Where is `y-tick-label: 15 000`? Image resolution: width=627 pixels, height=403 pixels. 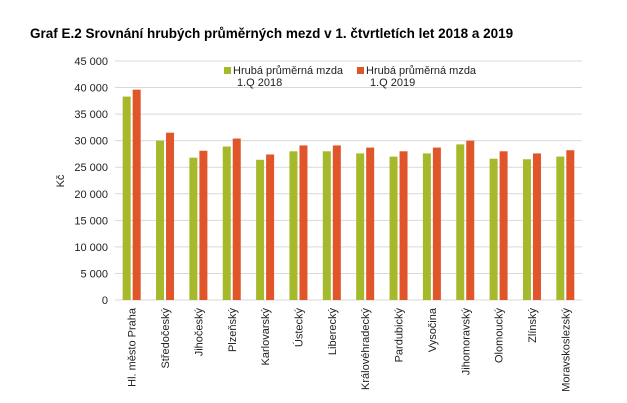
y-tick-label: 15 000 is located at coordinates (91, 221).